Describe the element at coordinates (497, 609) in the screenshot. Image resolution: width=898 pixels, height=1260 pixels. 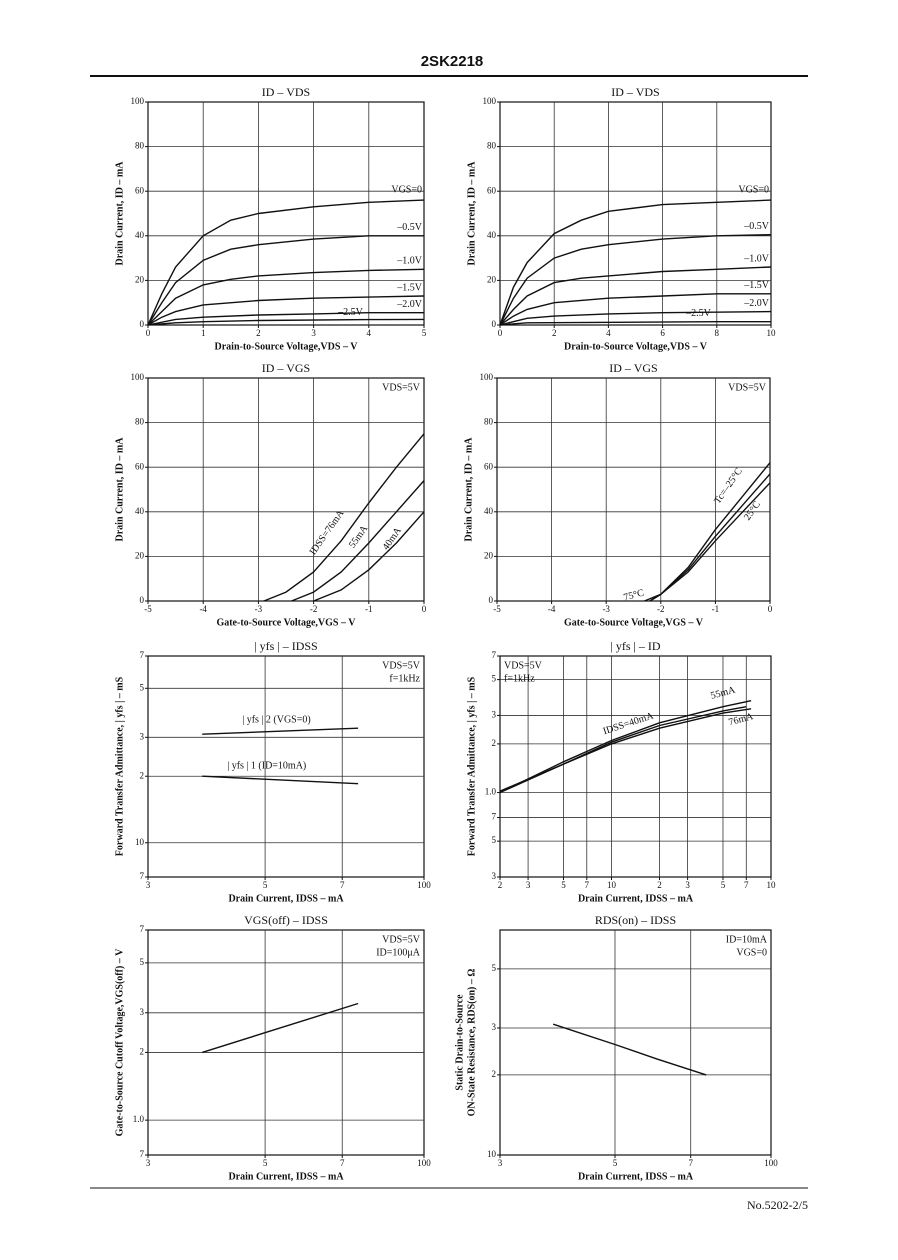
I see `x-tick-label: -5` at that location.